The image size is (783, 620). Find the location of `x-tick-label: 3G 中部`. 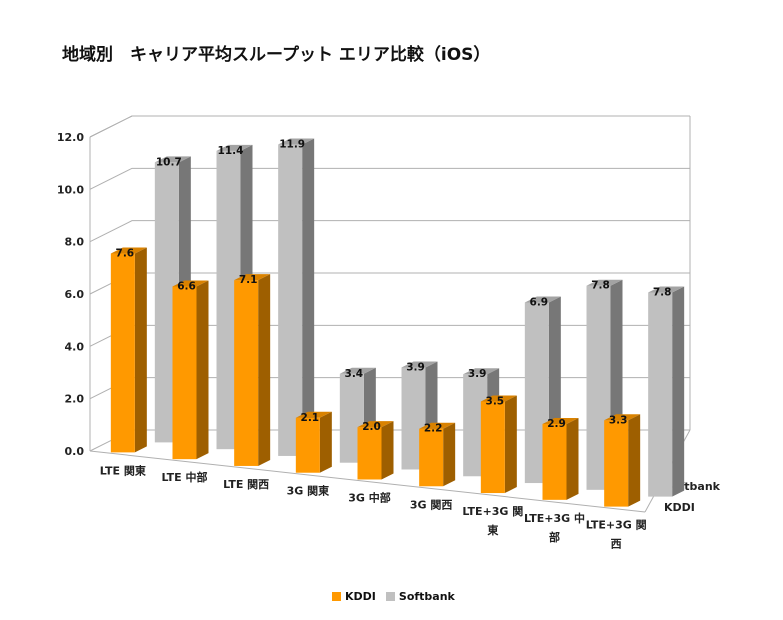

x-tick-label: 3G 中部 is located at coordinates (369, 498).